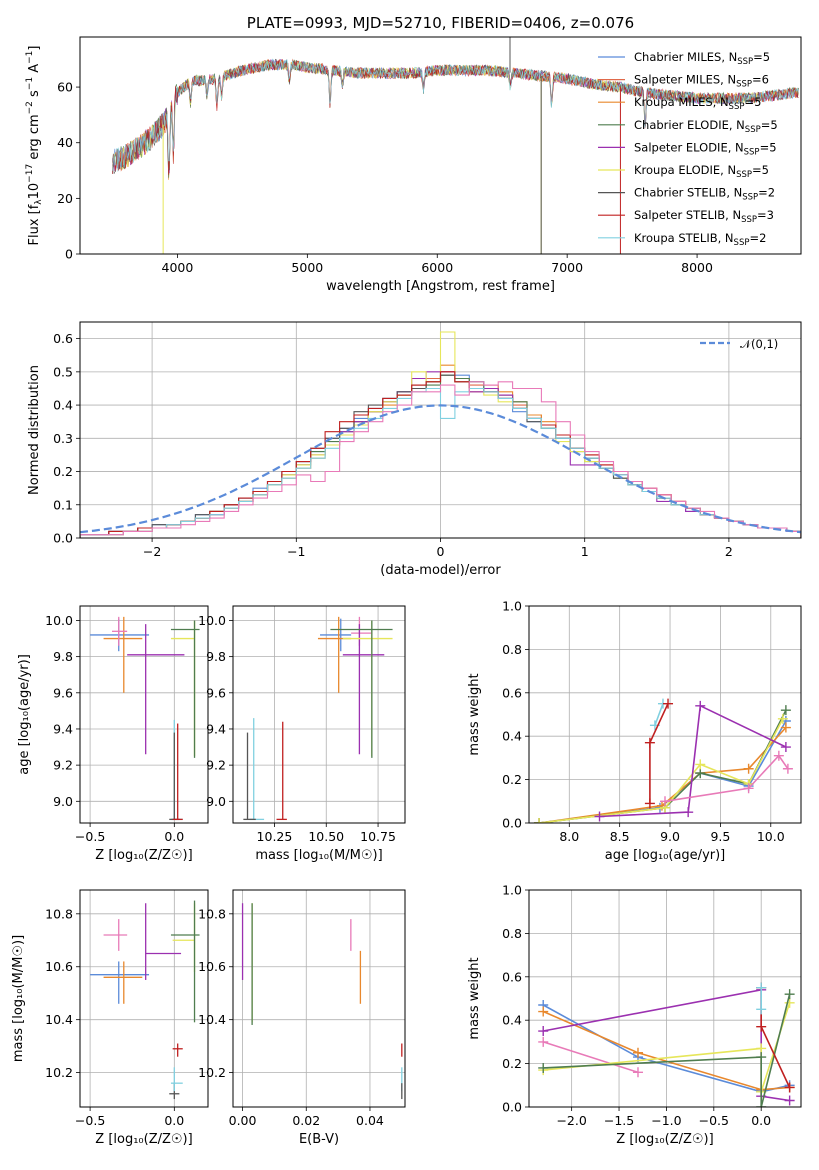 This screenshot has width=819, height=1170. I want to click on x-axis-label: mass [log₁₀(M/M☉)], so click(318, 855).